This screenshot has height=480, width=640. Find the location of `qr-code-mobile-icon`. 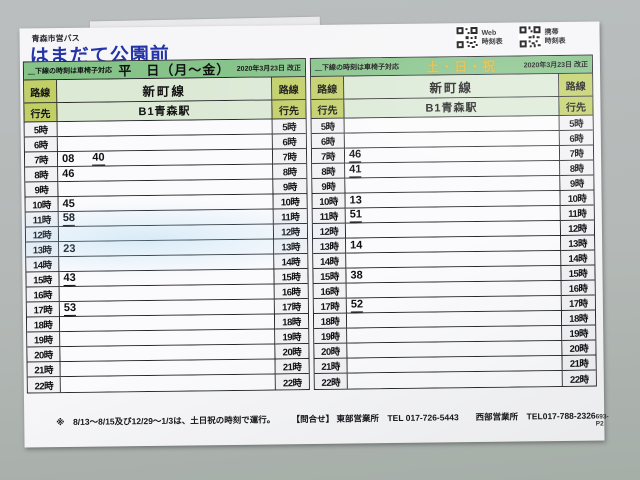

qr-code-mobile-icon is located at coordinates (530, 37).